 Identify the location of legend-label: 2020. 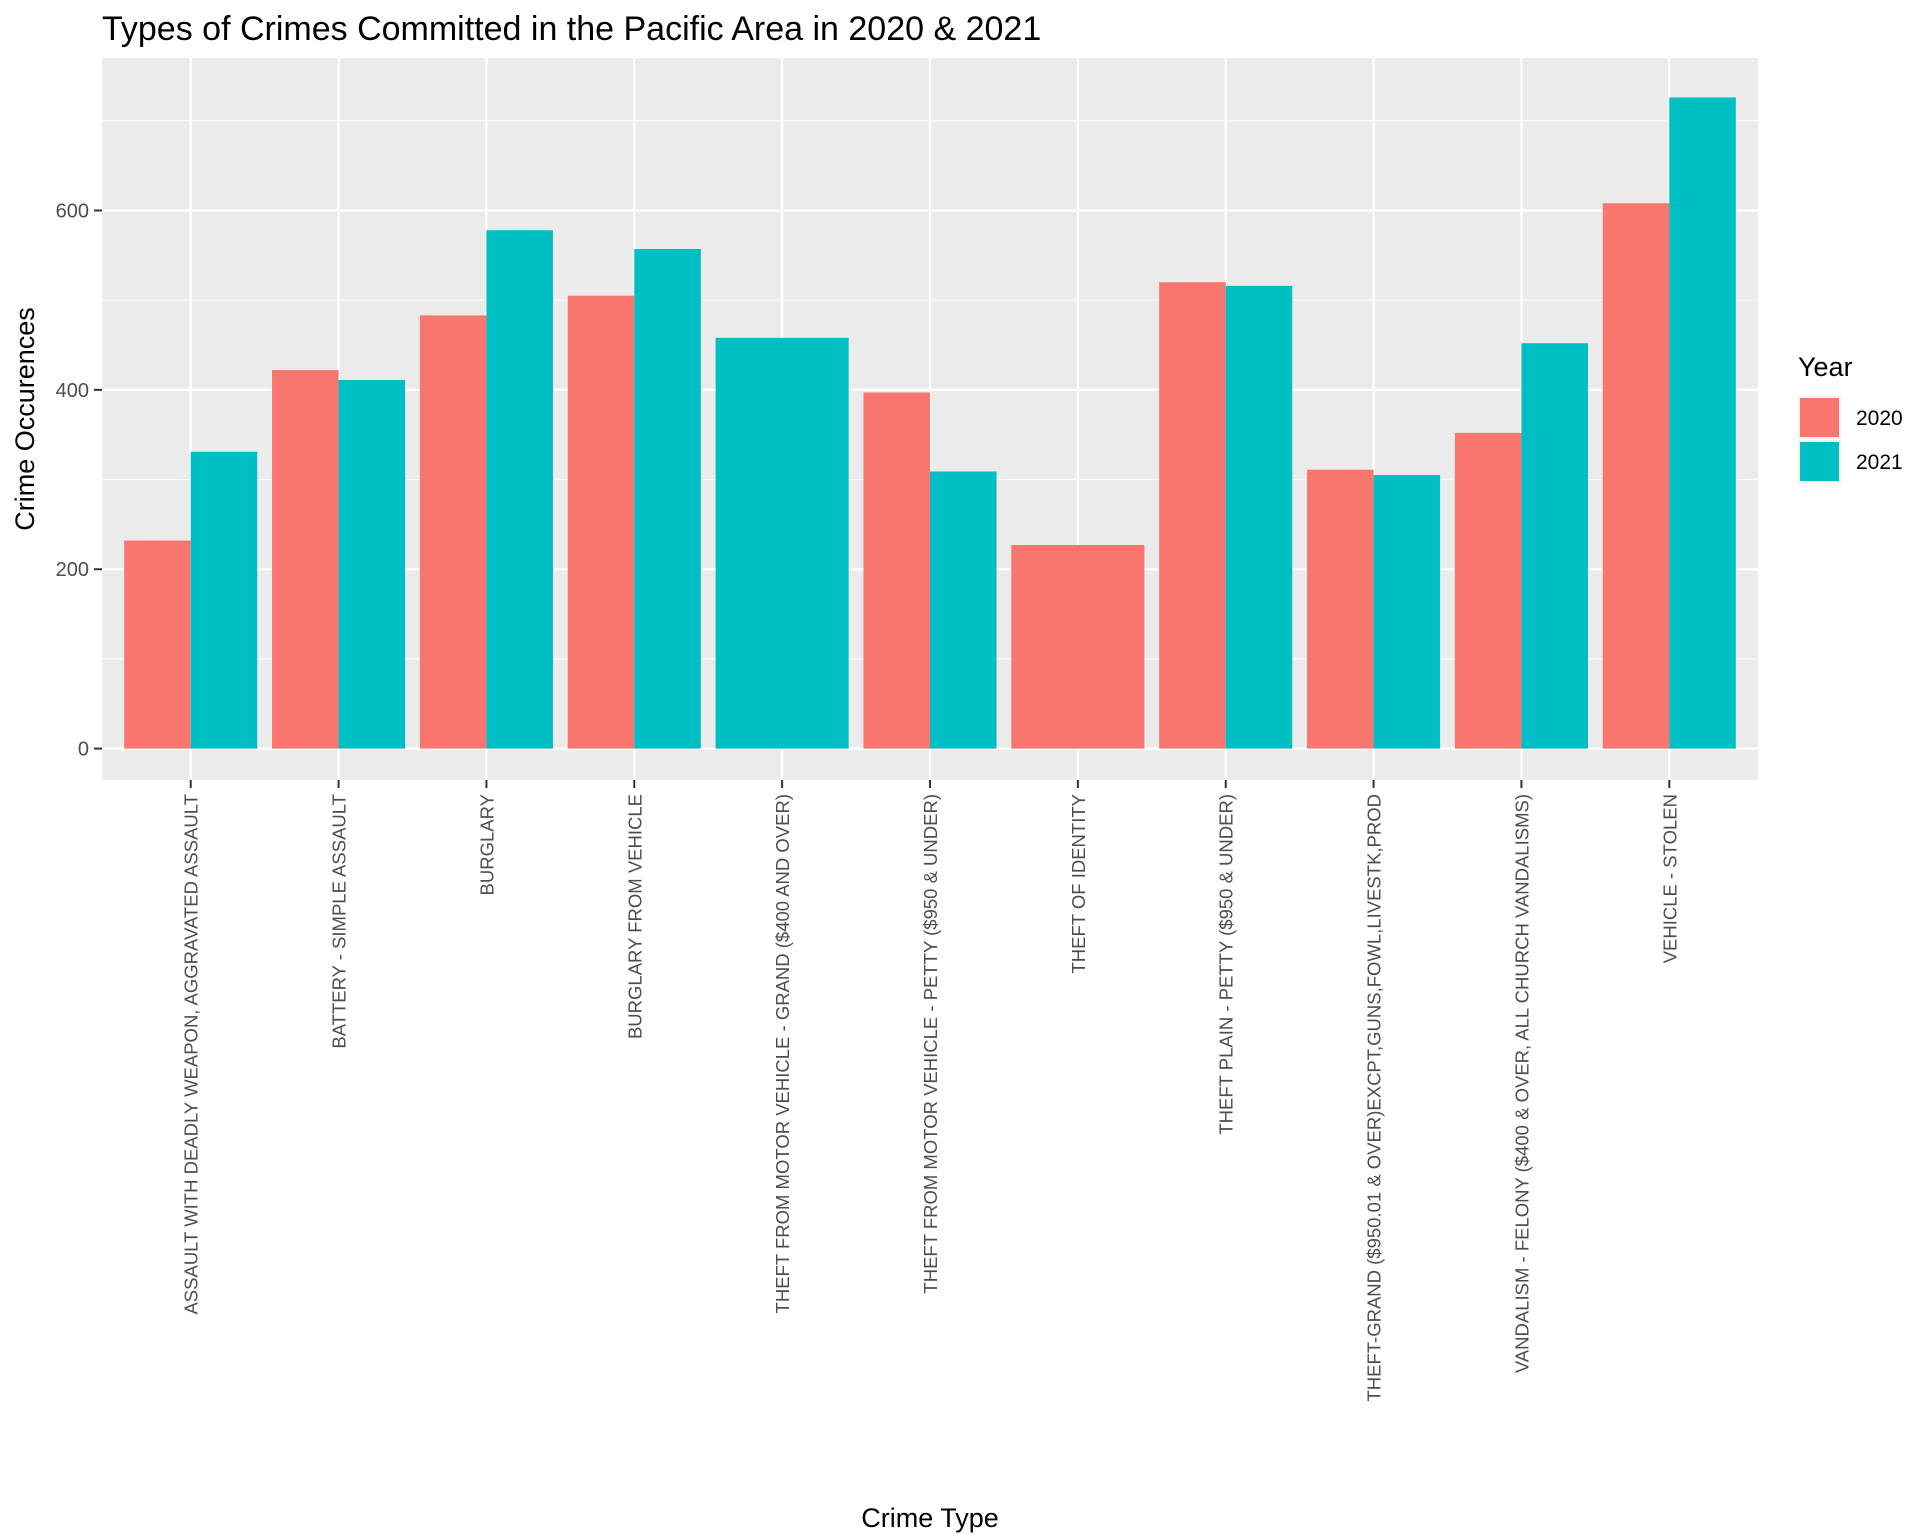
(1879, 418).